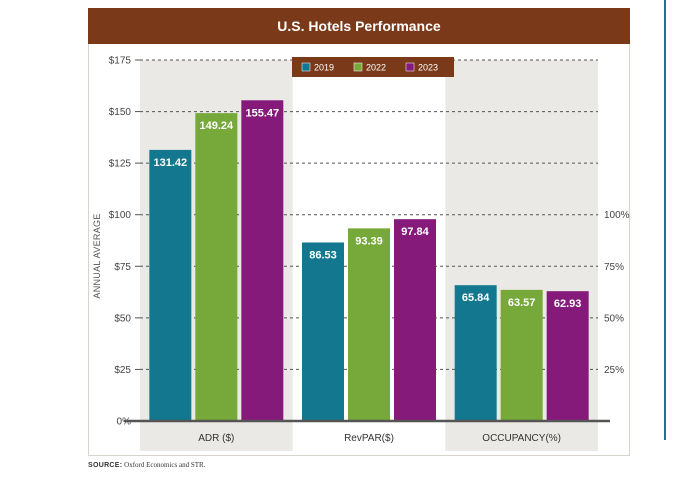 Image resolution: width=700 pixels, height=489 pixels. I want to click on legend-label: 2022, so click(376, 68).